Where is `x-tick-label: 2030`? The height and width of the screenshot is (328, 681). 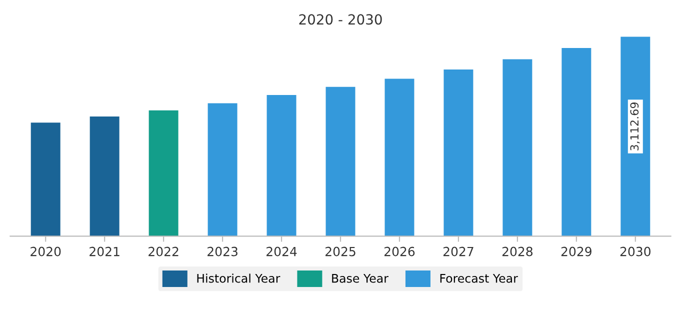
x-tick-label: 2030 is located at coordinates (635, 251).